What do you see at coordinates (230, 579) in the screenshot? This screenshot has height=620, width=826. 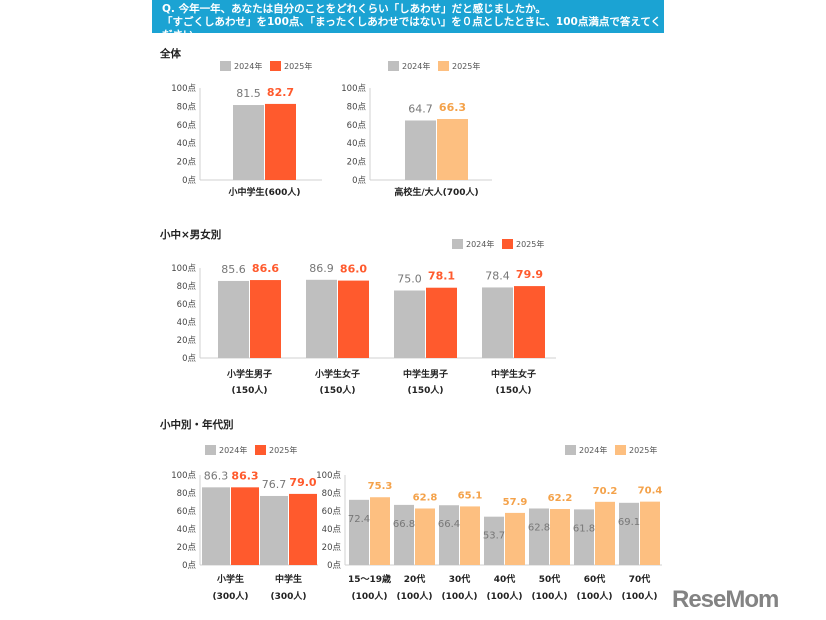 I see `category-label: 小学生` at bounding box center [230, 579].